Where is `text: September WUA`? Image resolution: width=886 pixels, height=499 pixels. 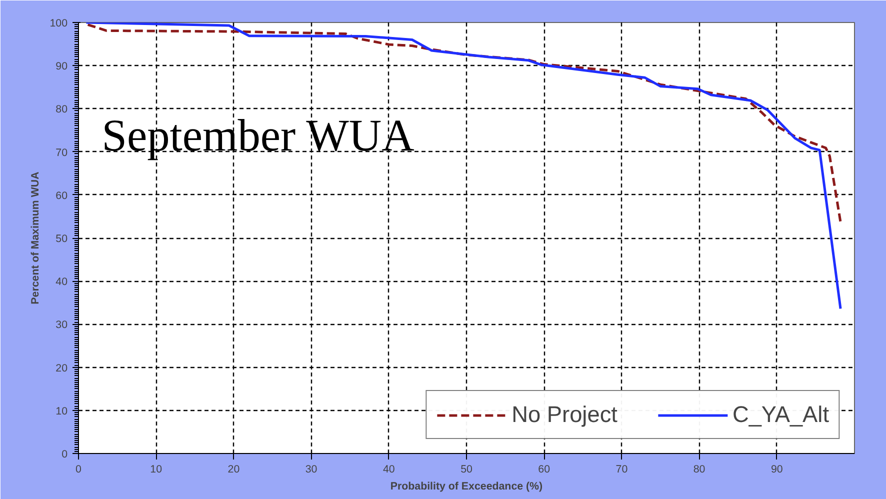
text: September WUA is located at coordinates (258, 135).